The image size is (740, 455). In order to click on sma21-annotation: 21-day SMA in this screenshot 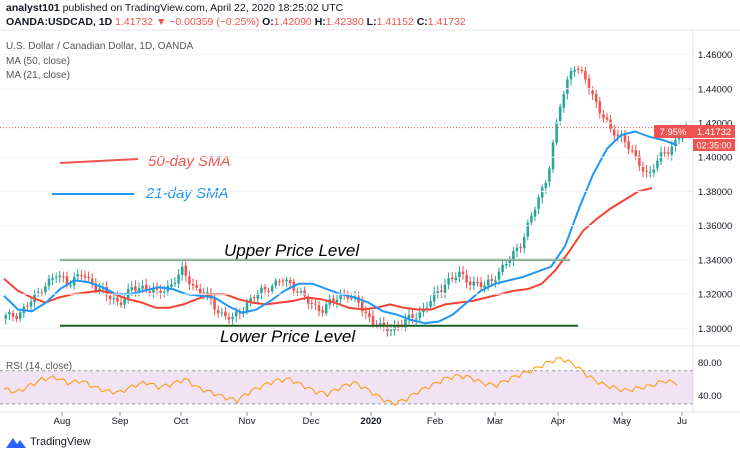, I will do `click(187, 193)`.